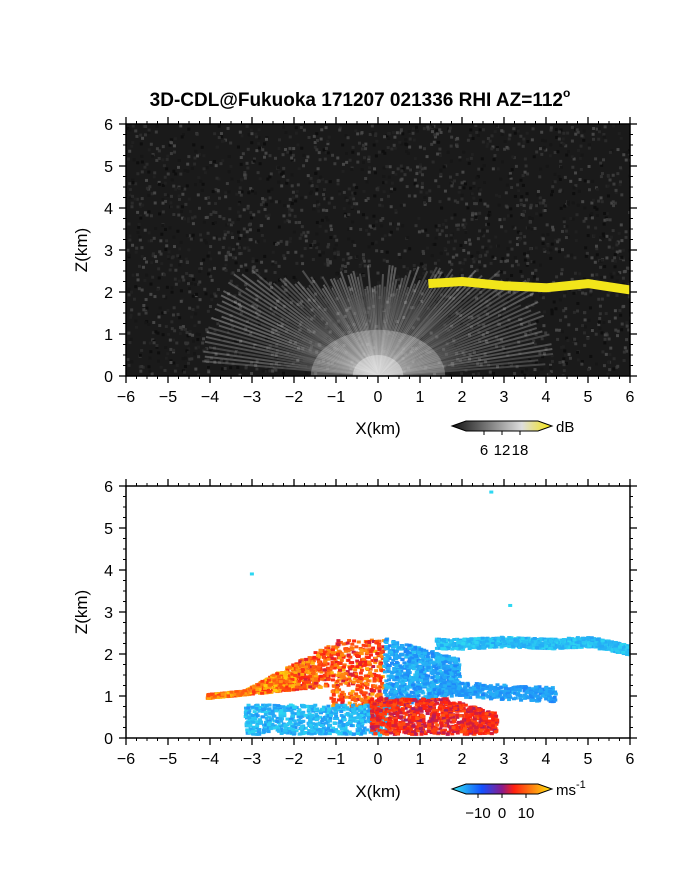 Image resolution: width=680 pixels, height=880 pixels. Describe the element at coordinates (336, 397) in the screenshot. I see `x-tick-label: −1` at that location.